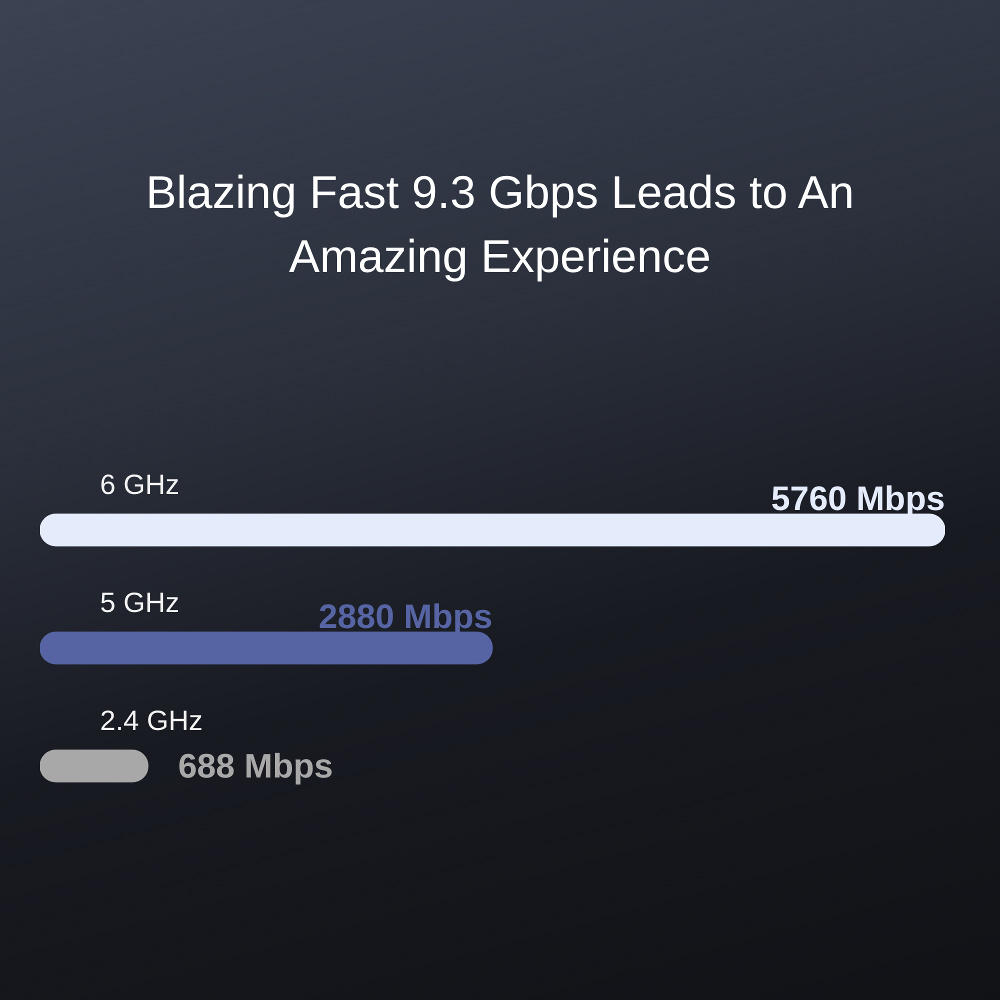  I want to click on y-tick-label: 6 GHz, so click(140, 484).